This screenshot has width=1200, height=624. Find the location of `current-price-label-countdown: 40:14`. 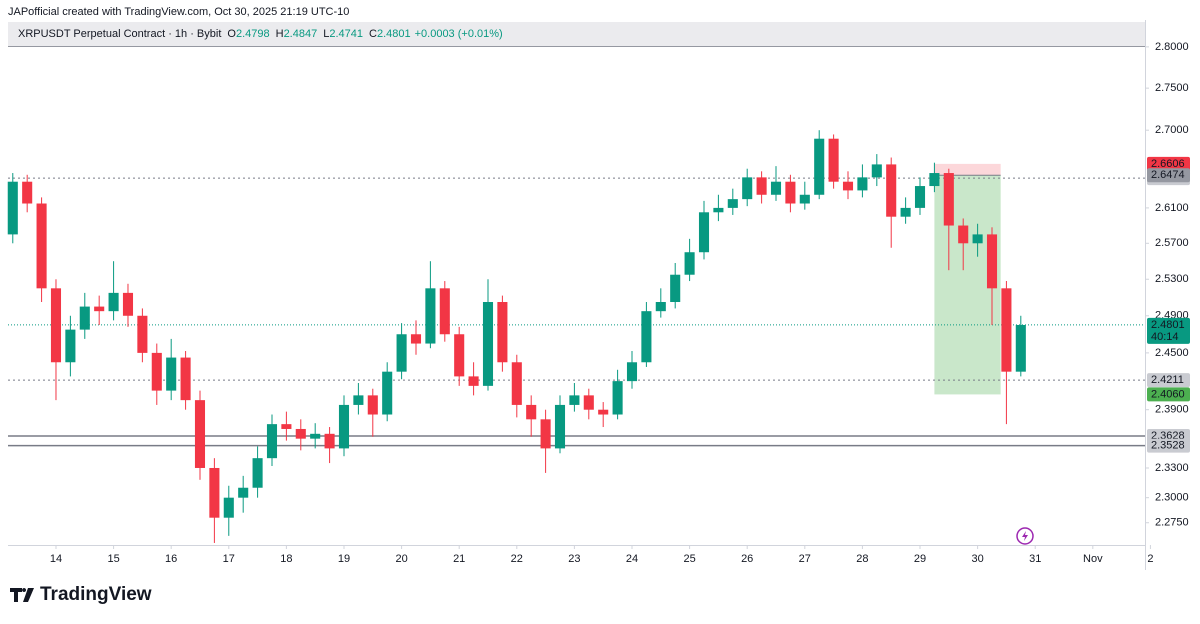

current-price-label-countdown: 40:14 is located at coordinates (1165, 337).